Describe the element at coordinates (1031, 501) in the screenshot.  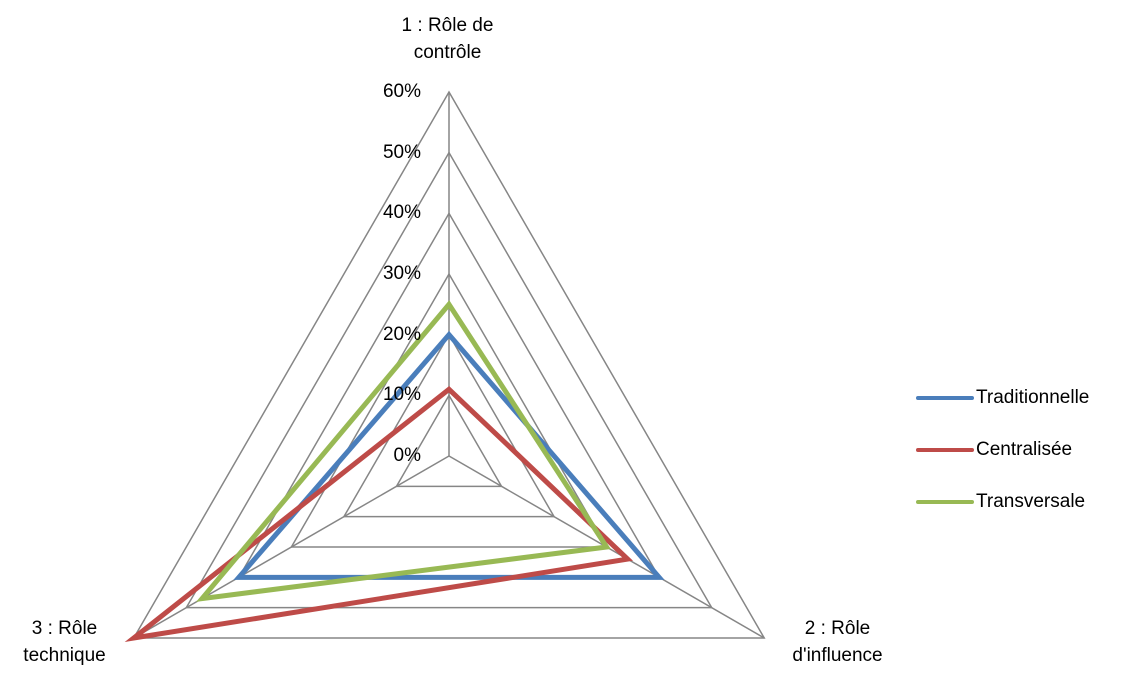
I see `legend-label: Transversale` at that location.